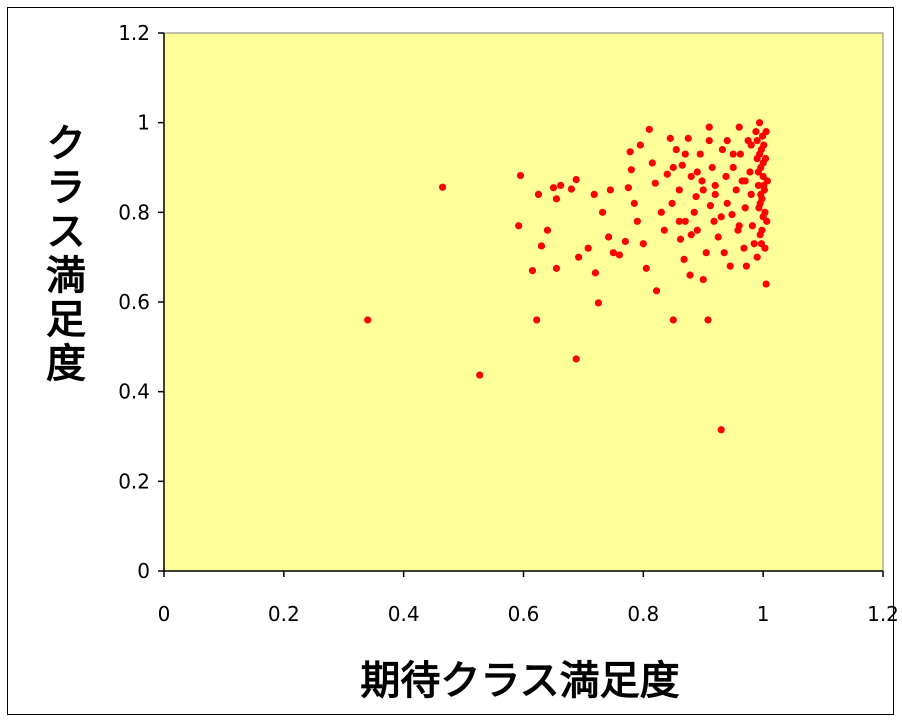 The height and width of the screenshot is (724, 902). I want to click on x-tick-label: 1, so click(763, 614).